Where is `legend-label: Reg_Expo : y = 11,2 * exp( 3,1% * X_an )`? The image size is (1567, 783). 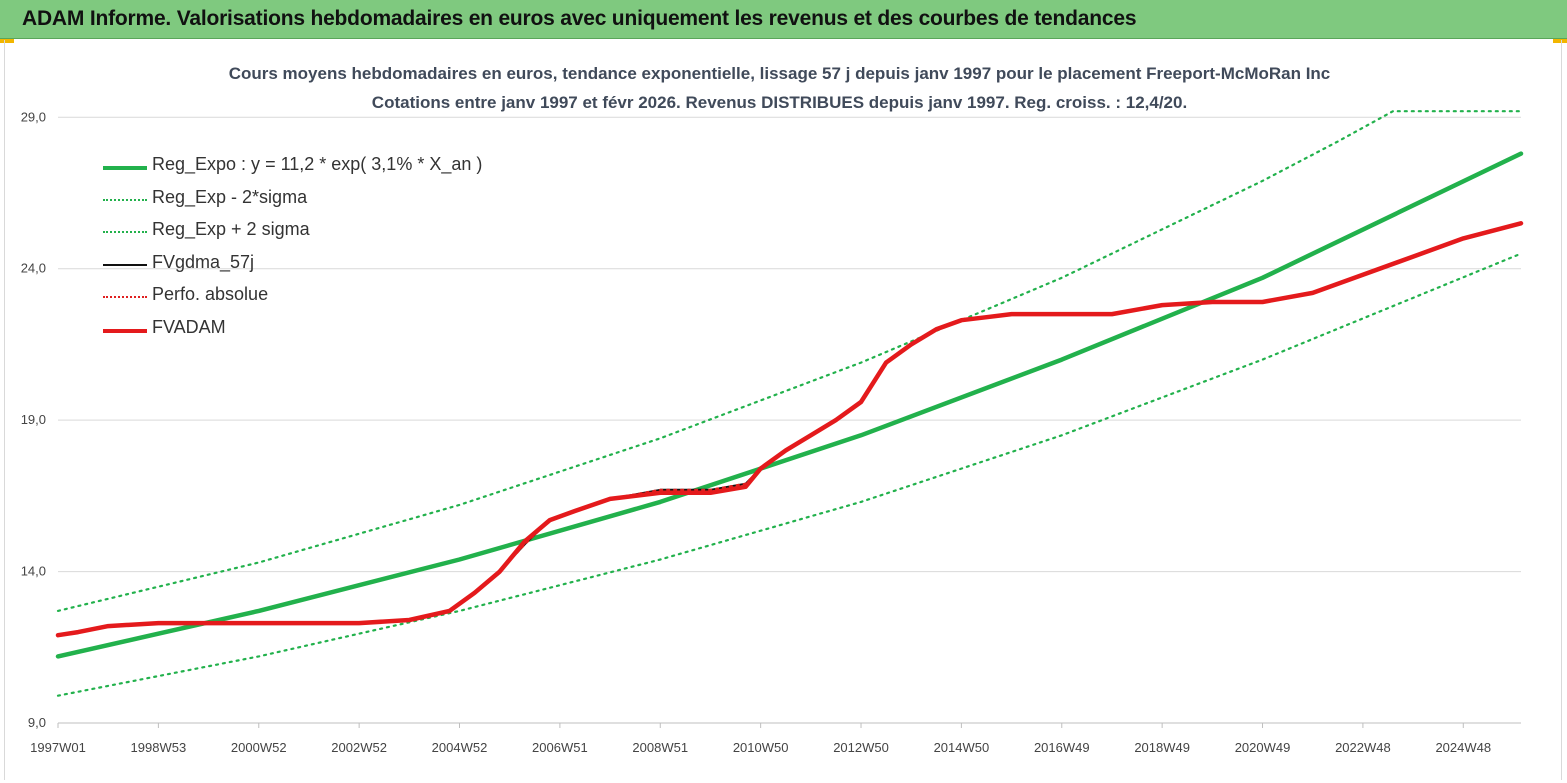 legend-label: Reg_Expo : y = 11,2 * exp( 3,1% * X_an ) is located at coordinates (317, 164).